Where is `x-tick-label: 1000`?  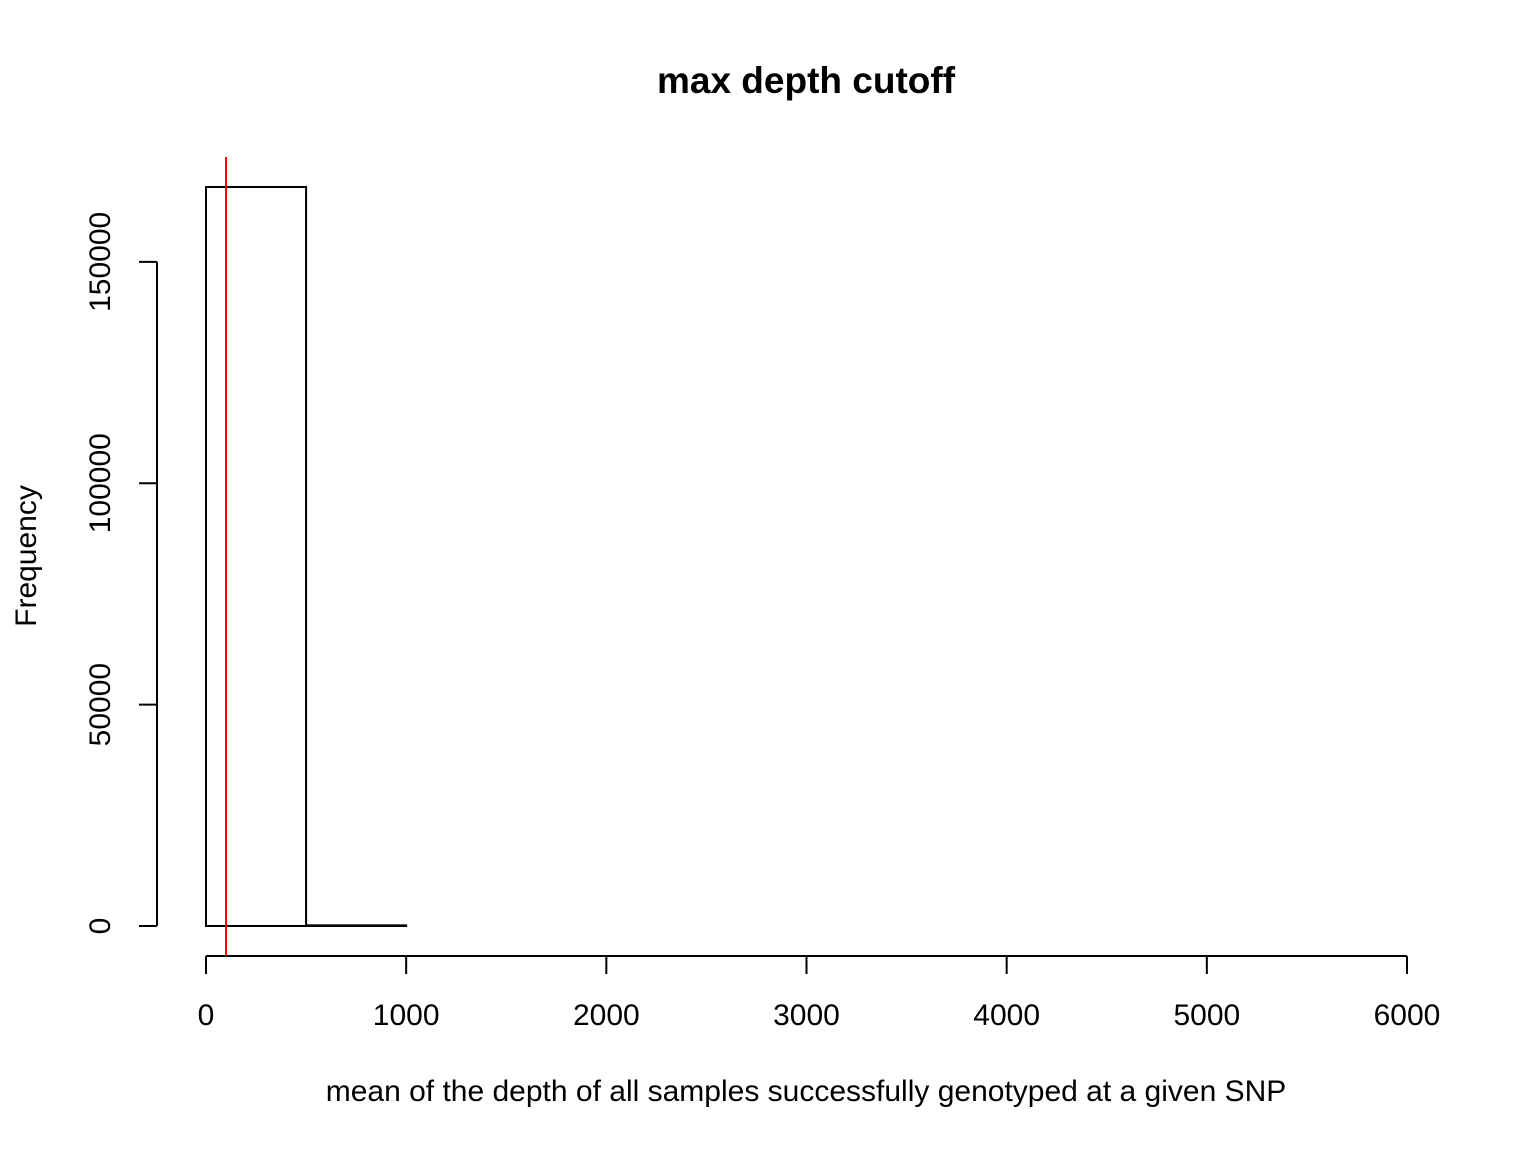
x-tick-label: 1000 is located at coordinates (406, 1015).